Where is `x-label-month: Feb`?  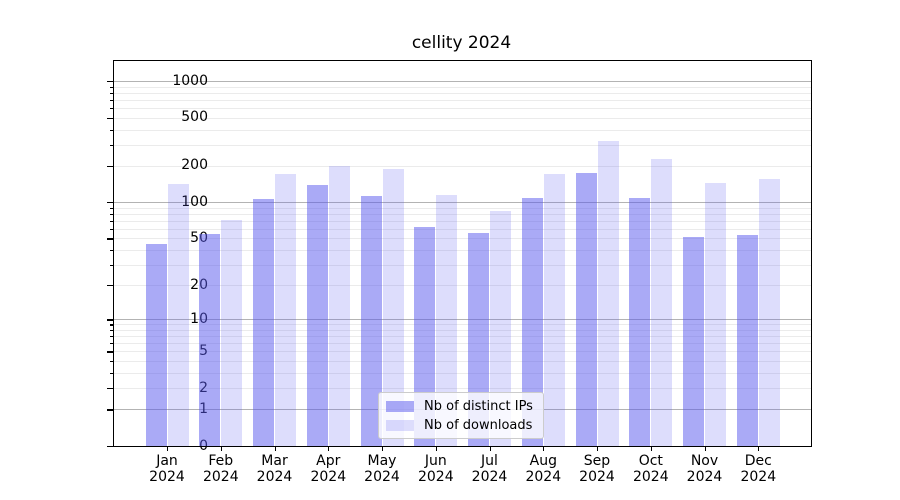 x-label-month: Feb is located at coordinates (221, 461).